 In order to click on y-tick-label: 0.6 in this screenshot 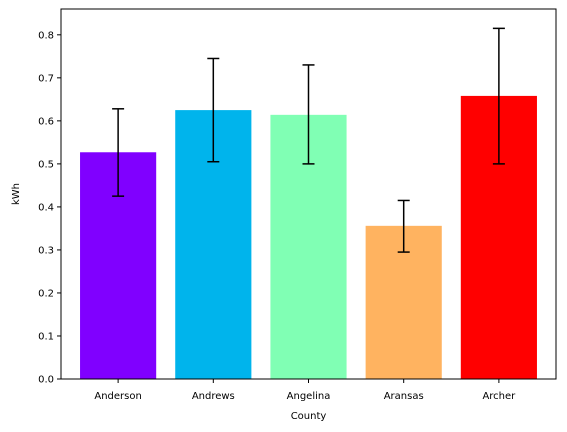, I will do `click(46, 121)`.